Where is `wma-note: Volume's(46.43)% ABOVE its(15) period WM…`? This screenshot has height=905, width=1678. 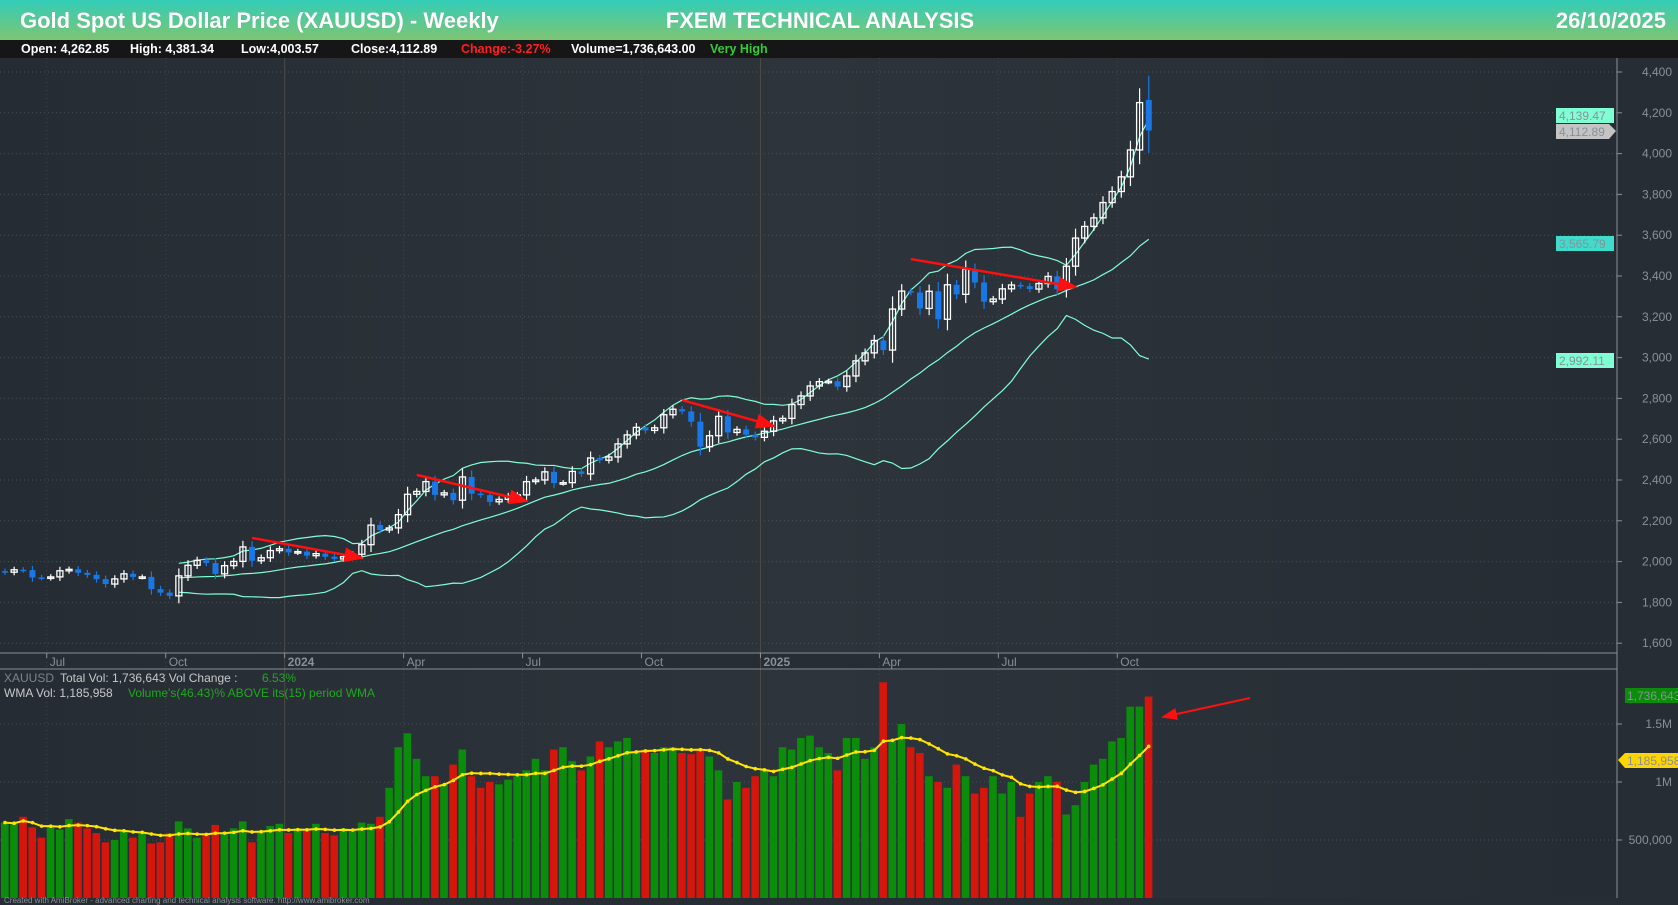
wma-note: Volume's(46.43)% ABOVE its(15) period WM… is located at coordinates (251, 693).